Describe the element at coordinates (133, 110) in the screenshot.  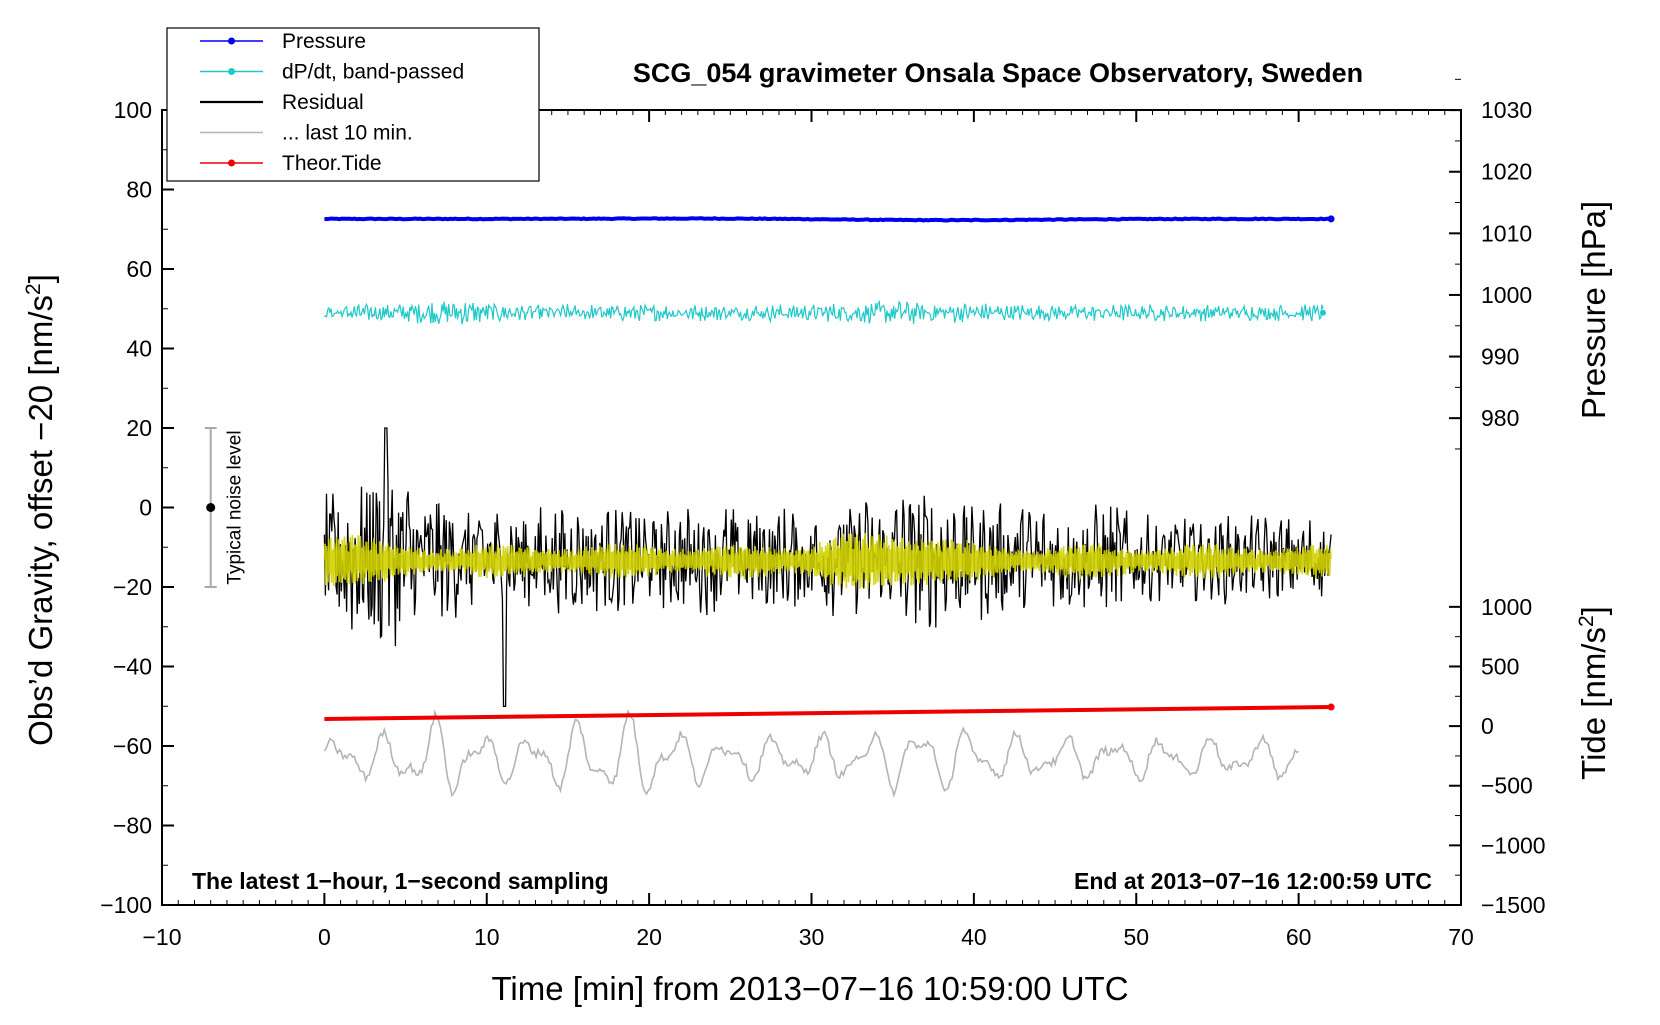
I see `y-tick-label: 100` at that location.